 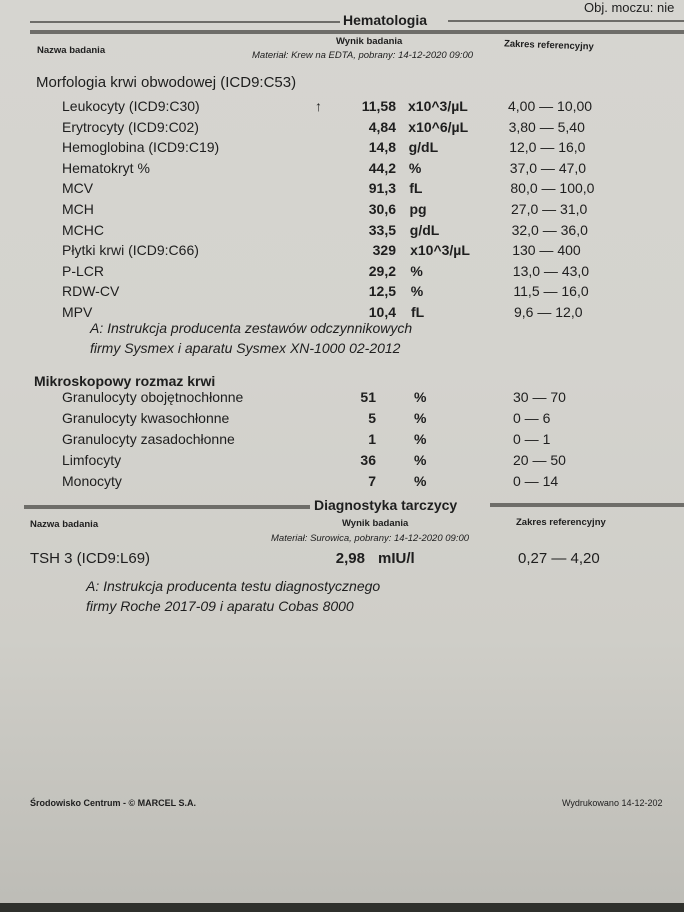 What do you see at coordinates (382, 126) in the screenshot?
I see `test-value: 4,84` at bounding box center [382, 126].